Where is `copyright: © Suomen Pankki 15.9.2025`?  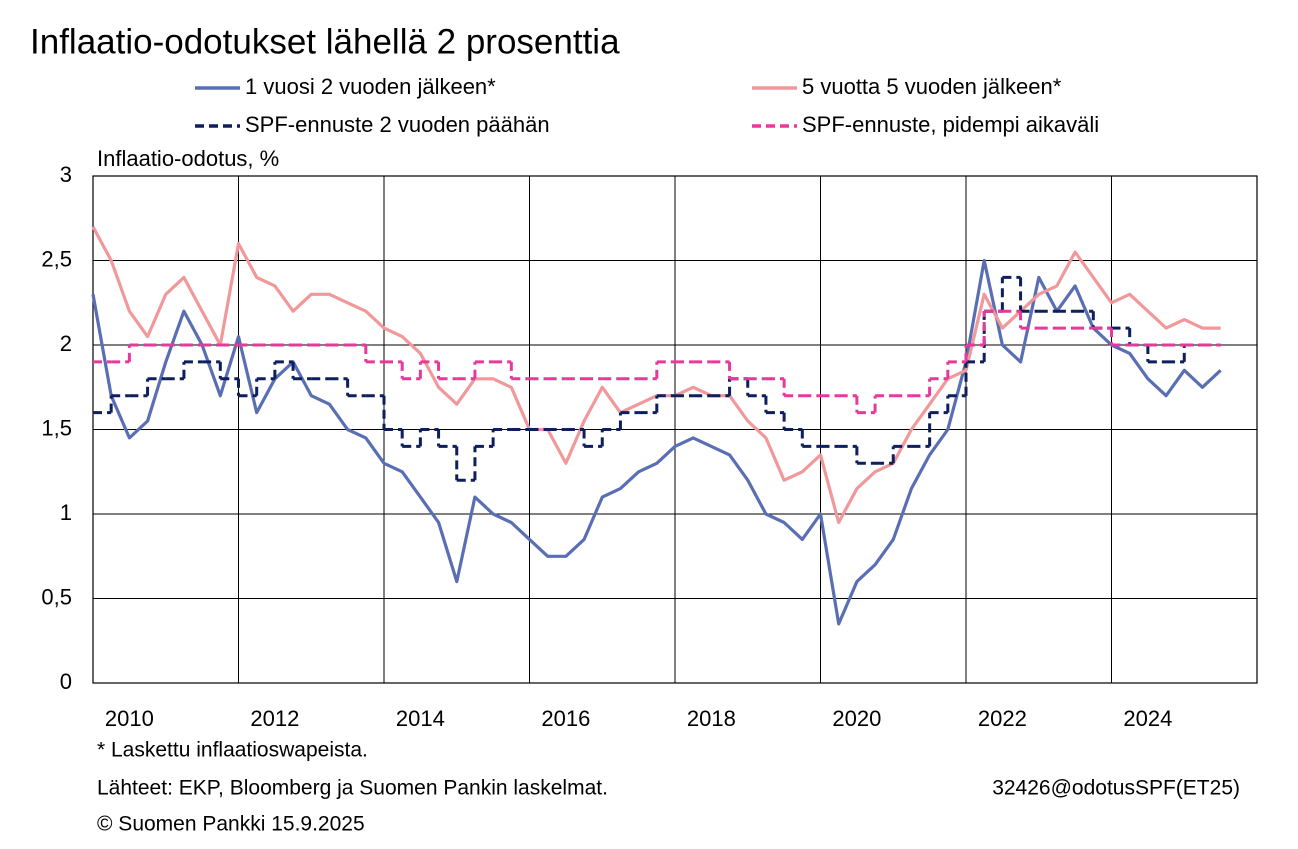
copyright: © Suomen Pankki 15.9.2025 is located at coordinates (231, 824).